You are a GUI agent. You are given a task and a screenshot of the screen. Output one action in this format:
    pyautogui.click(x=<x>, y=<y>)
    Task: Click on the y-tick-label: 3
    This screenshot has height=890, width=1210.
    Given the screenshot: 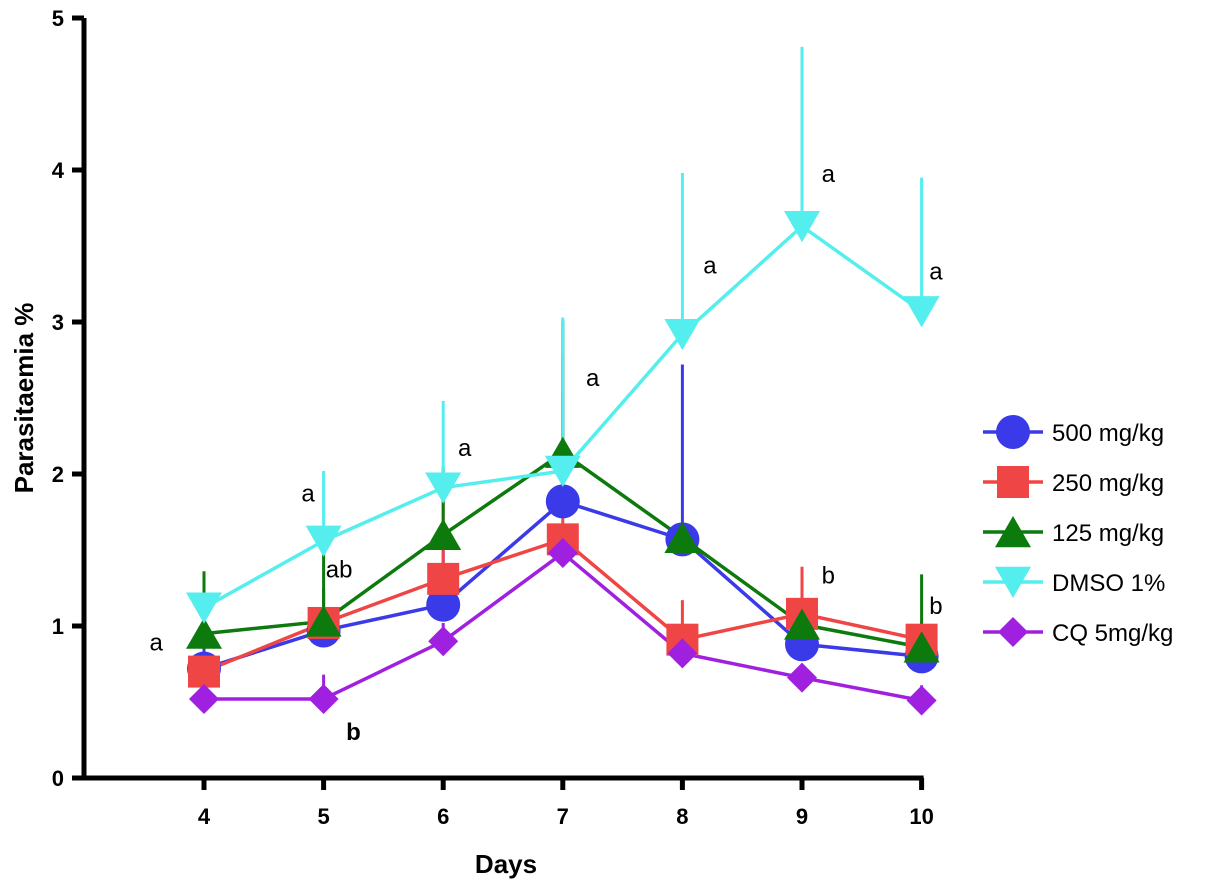 What is the action you would take?
    pyautogui.click(x=58, y=322)
    